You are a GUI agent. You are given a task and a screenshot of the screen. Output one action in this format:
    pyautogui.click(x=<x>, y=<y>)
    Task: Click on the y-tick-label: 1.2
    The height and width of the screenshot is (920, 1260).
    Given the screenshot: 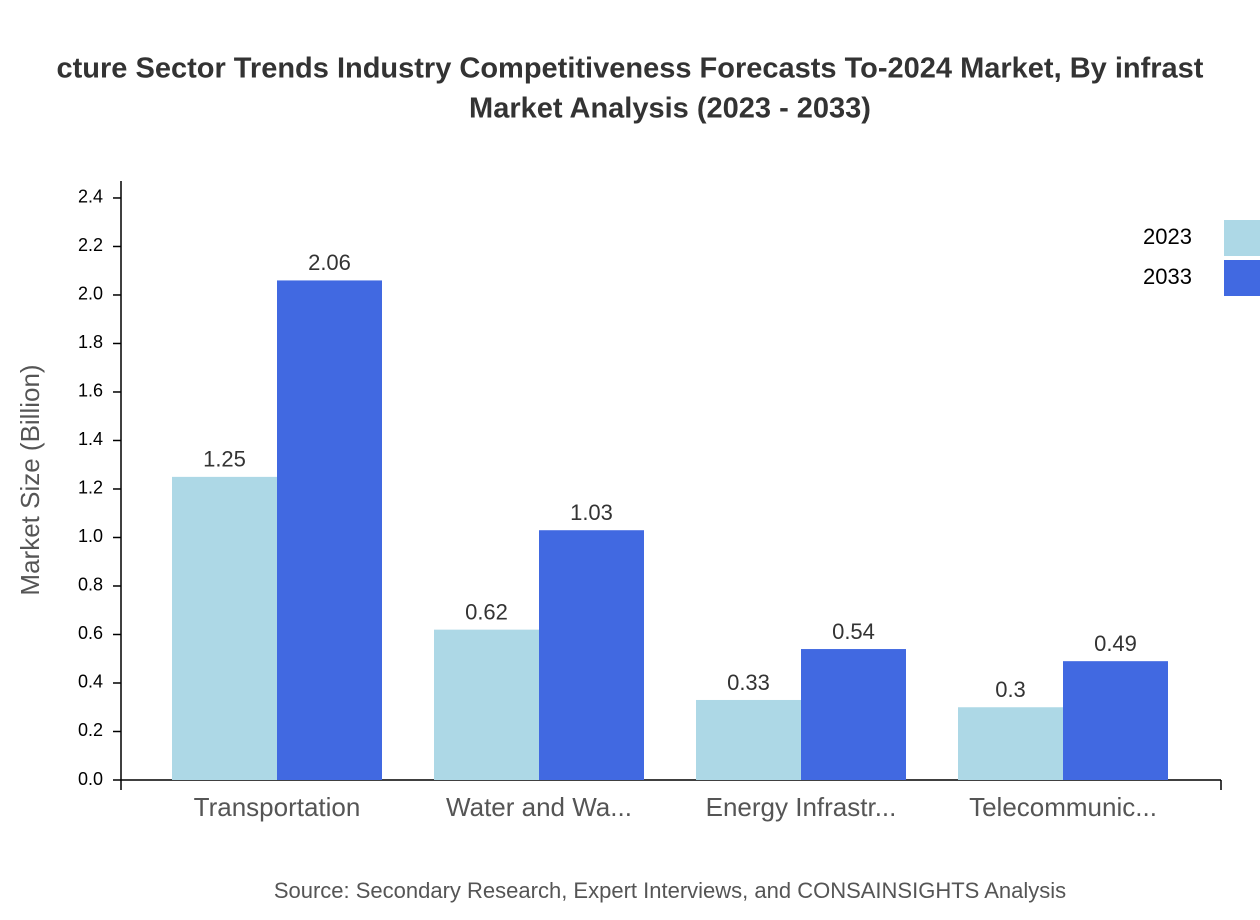 What is the action you would take?
    pyautogui.click(x=90, y=488)
    